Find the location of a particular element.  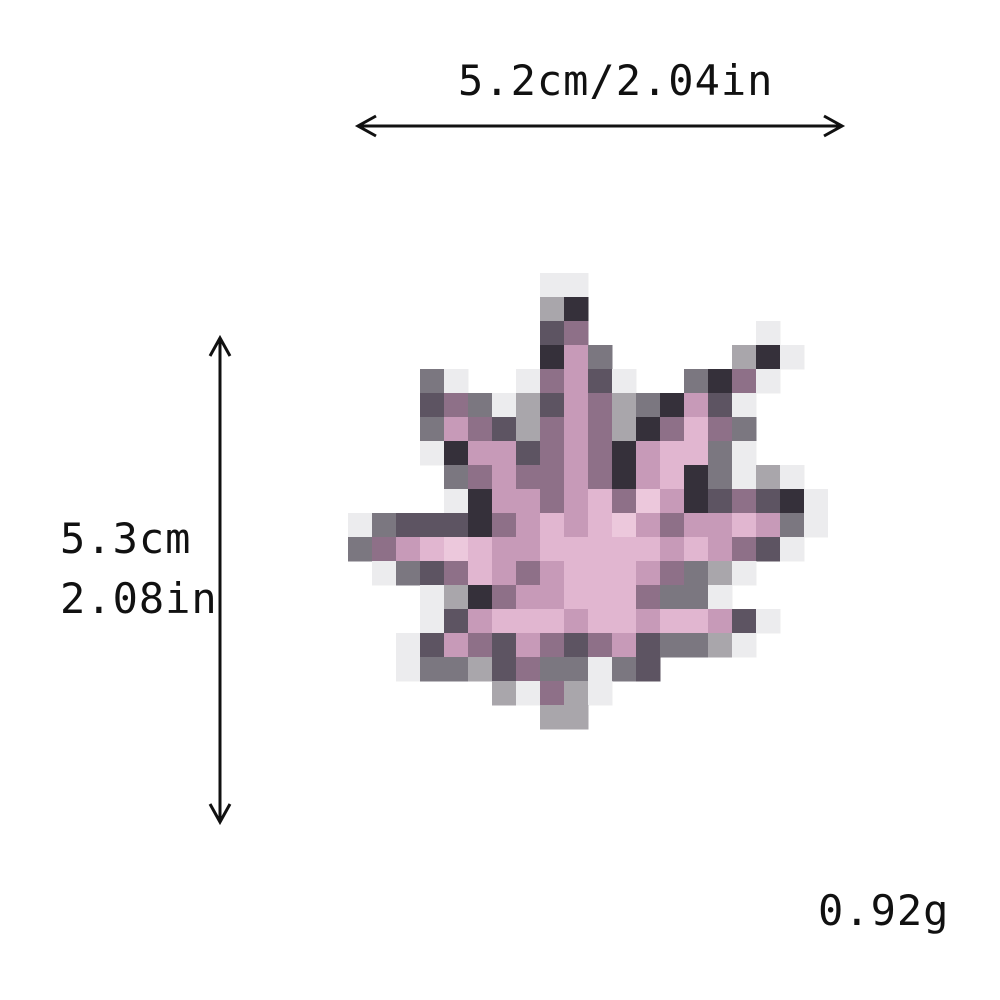

height-dimension-label-in: 2.08in is located at coordinates (139, 598).